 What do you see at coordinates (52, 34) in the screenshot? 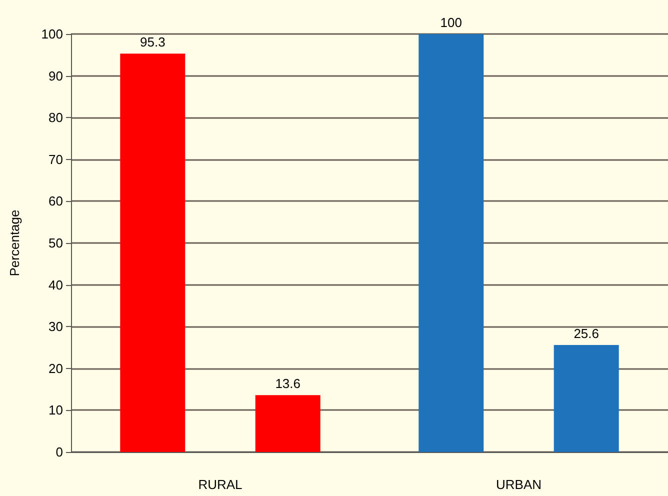
I see `y-tick-label: 100` at bounding box center [52, 34].